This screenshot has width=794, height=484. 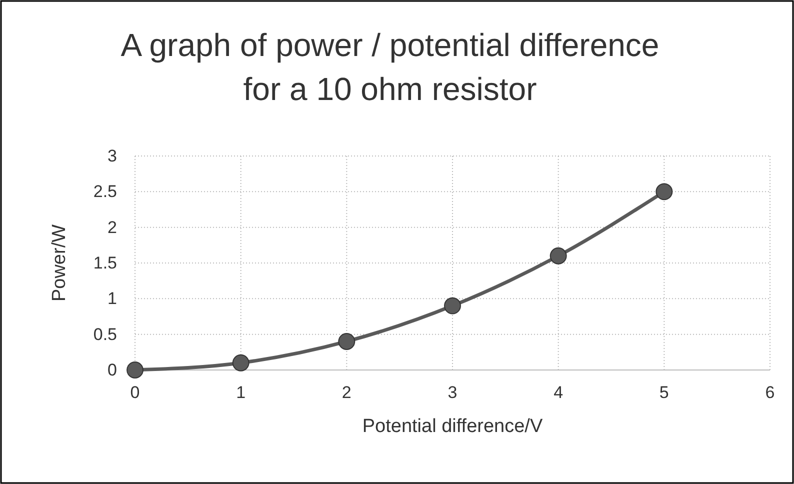 What do you see at coordinates (347, 392) in the screenshot?
I see `x-tick-label: 2` at bounding box center [347, 392].